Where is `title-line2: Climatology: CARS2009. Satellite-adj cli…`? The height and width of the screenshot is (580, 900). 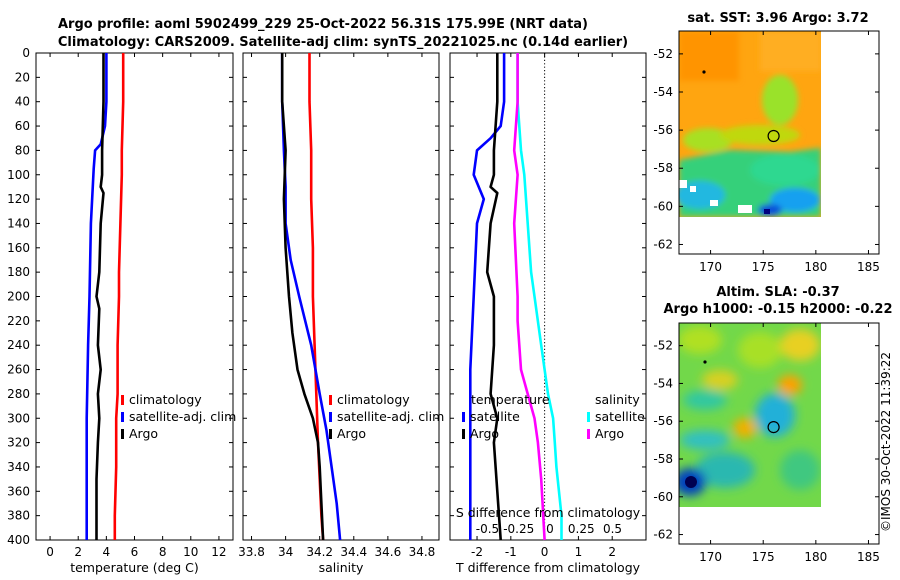
title-line2: Climatology: CARS2009. Satellite-adj cli… is located at coordinates (343, 42).